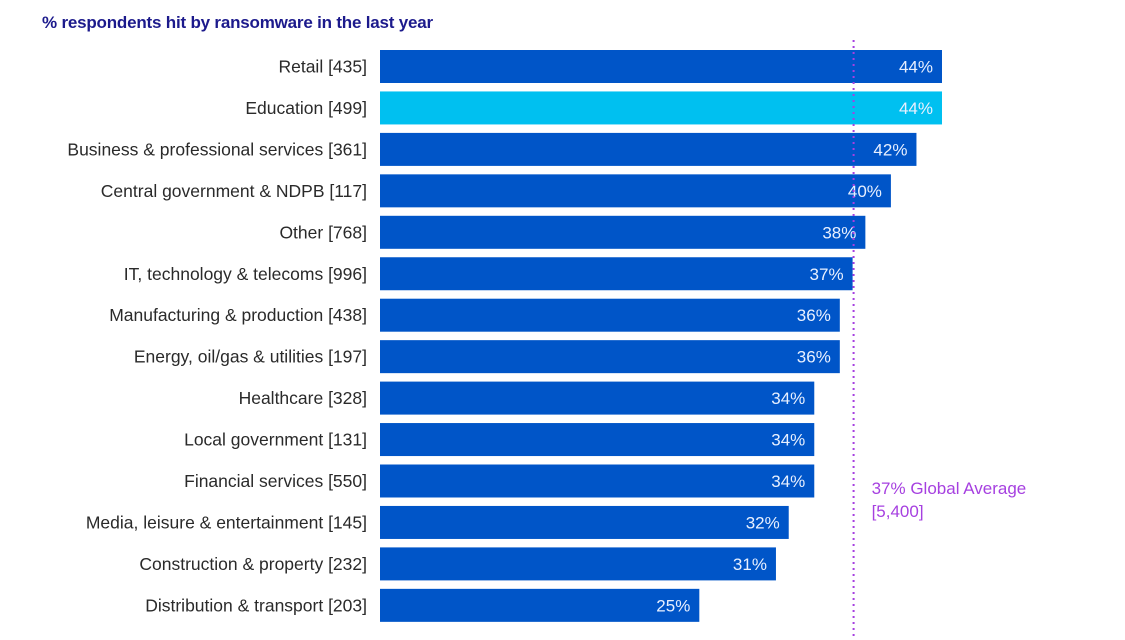 The image size is (1125, 640). What do you see at coordinates (256, 605) in the screenshot?
I see `category-label: Distribution & transport [203]` at bounding box center [256, 605].